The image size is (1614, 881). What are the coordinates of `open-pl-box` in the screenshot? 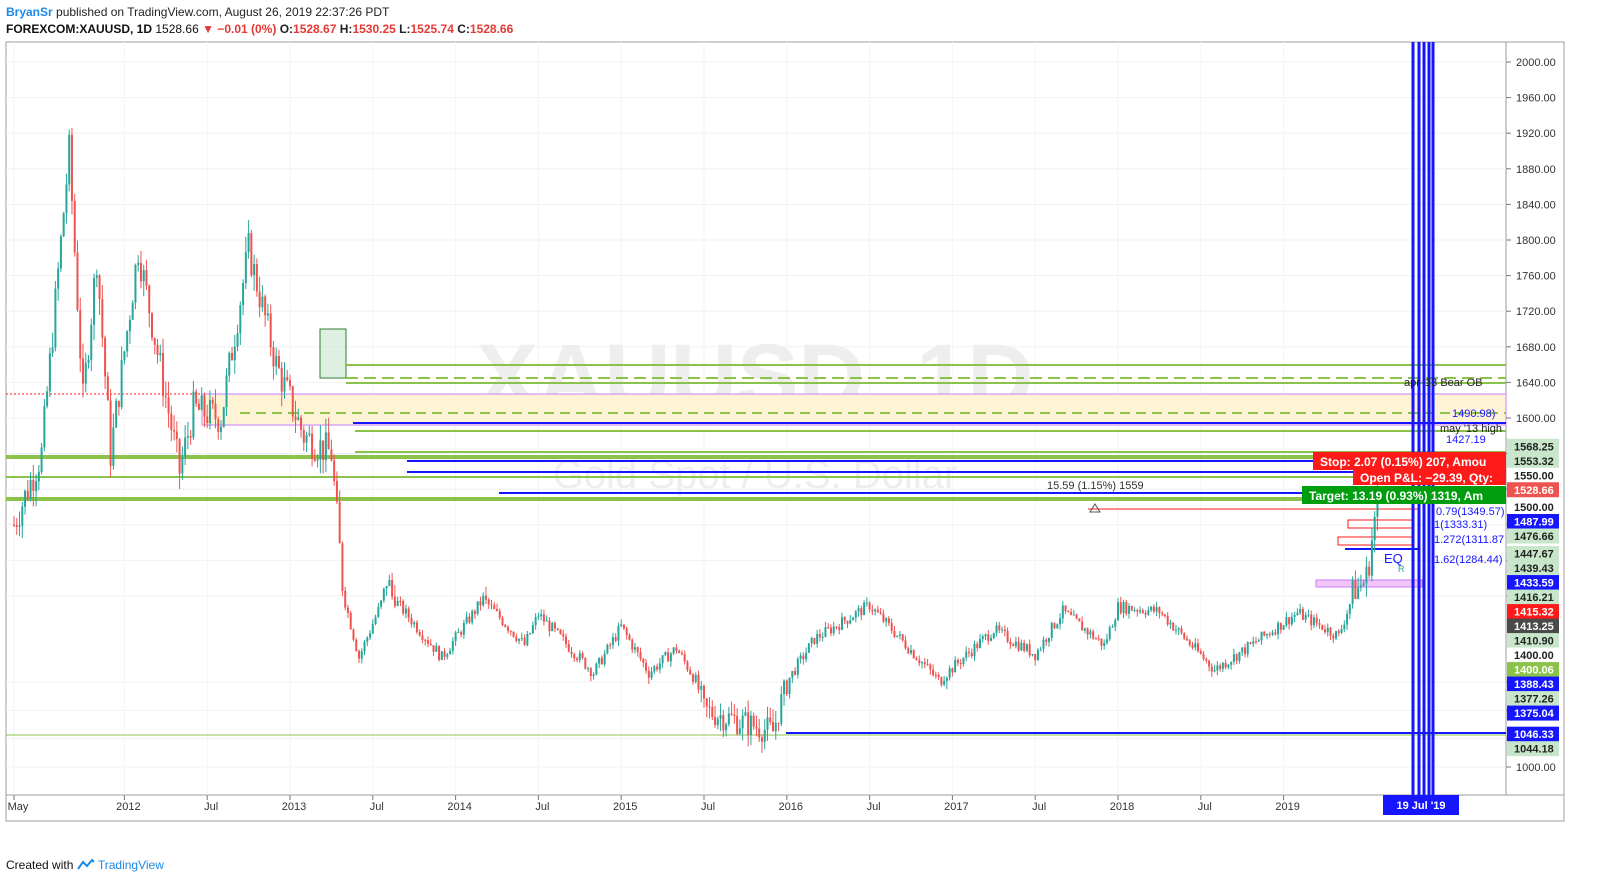 It's located at (1429, 477).